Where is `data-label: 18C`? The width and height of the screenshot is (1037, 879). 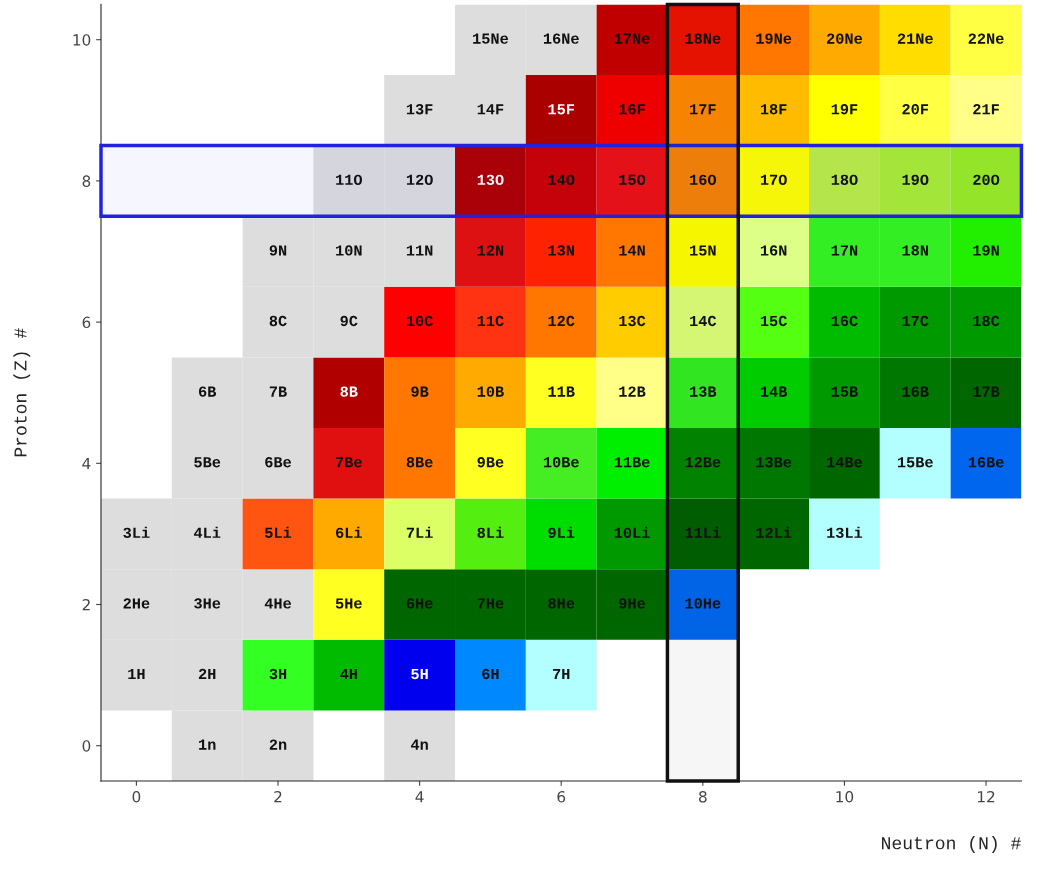
data-label: 18C is located at coordinates (986, 321).